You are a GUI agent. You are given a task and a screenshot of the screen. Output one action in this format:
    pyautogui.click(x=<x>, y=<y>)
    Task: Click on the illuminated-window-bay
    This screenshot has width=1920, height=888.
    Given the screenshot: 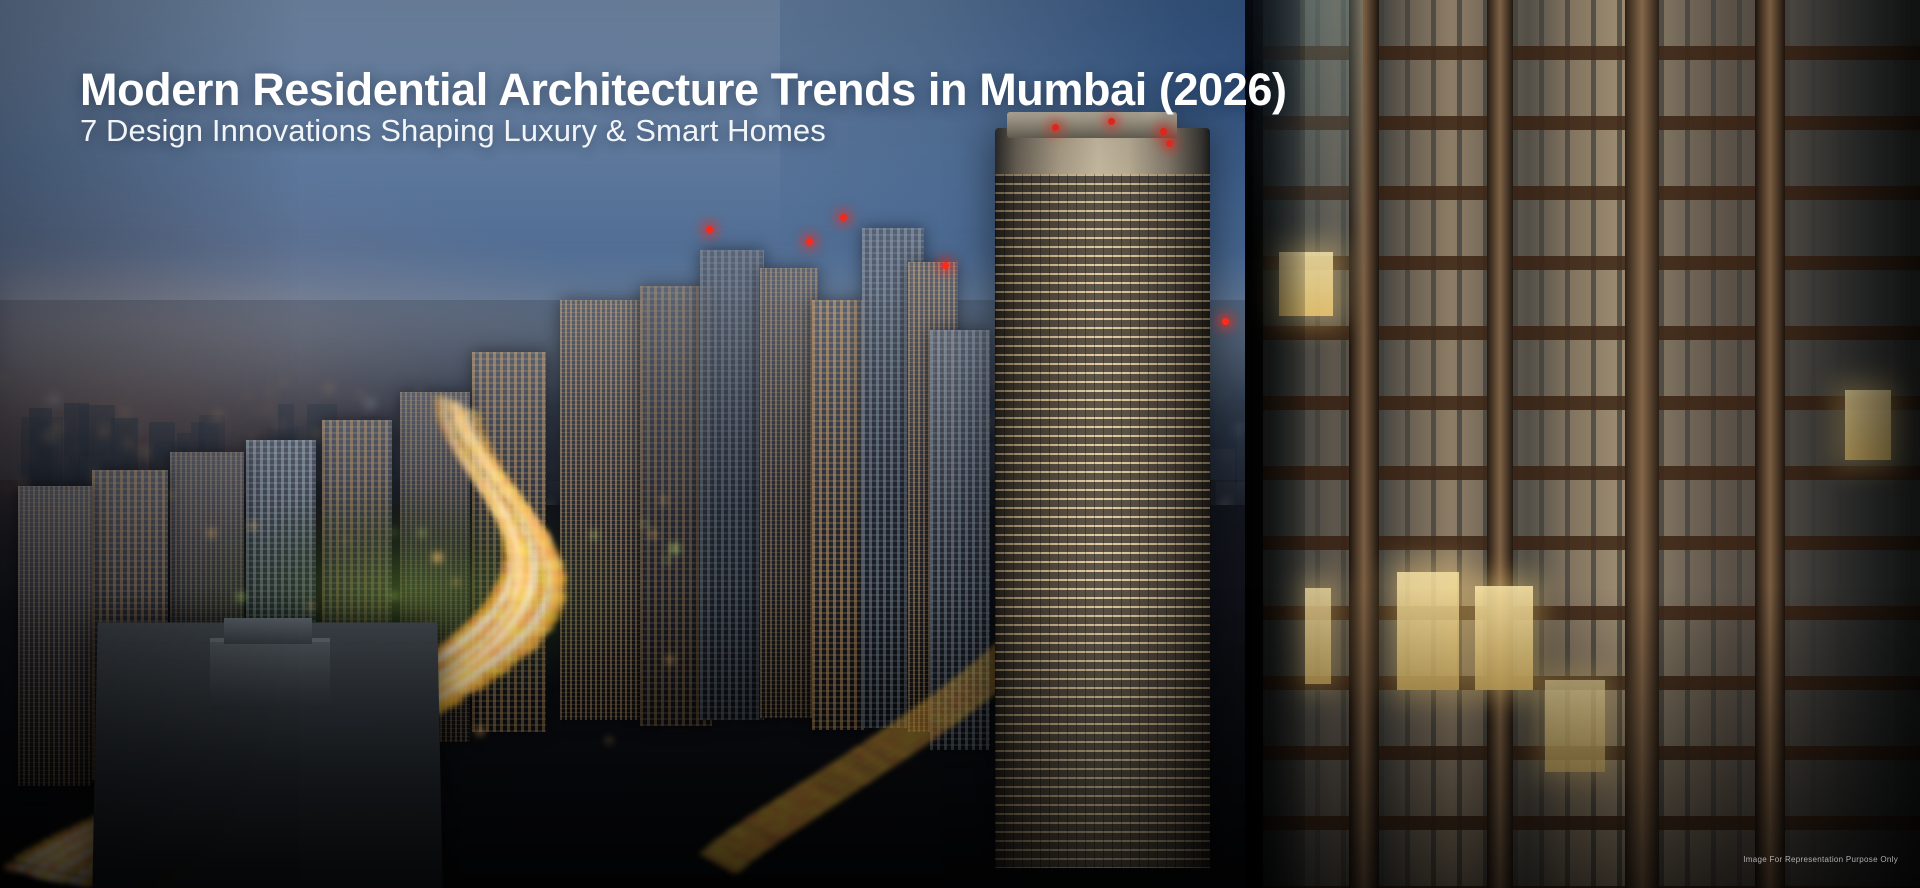 What is the action you would take?
    pyautogui.click(x=1575, y=726)
    